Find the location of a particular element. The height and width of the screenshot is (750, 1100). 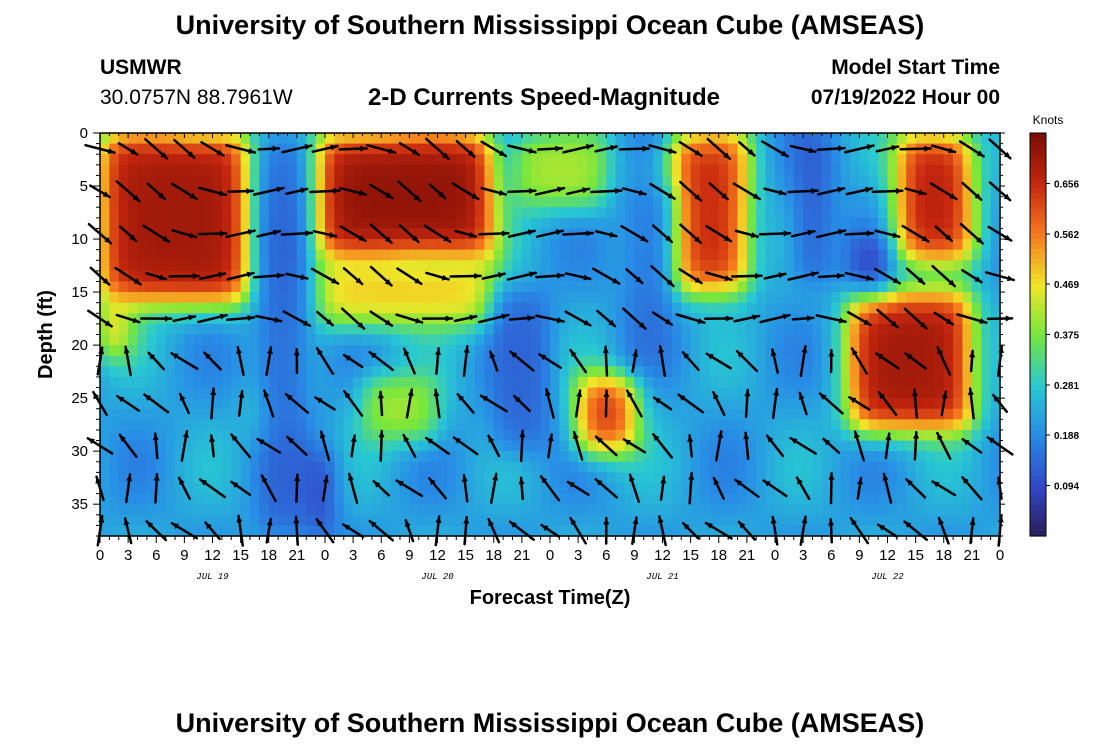

colorbar-segment is located at coordinates (1038, 533).